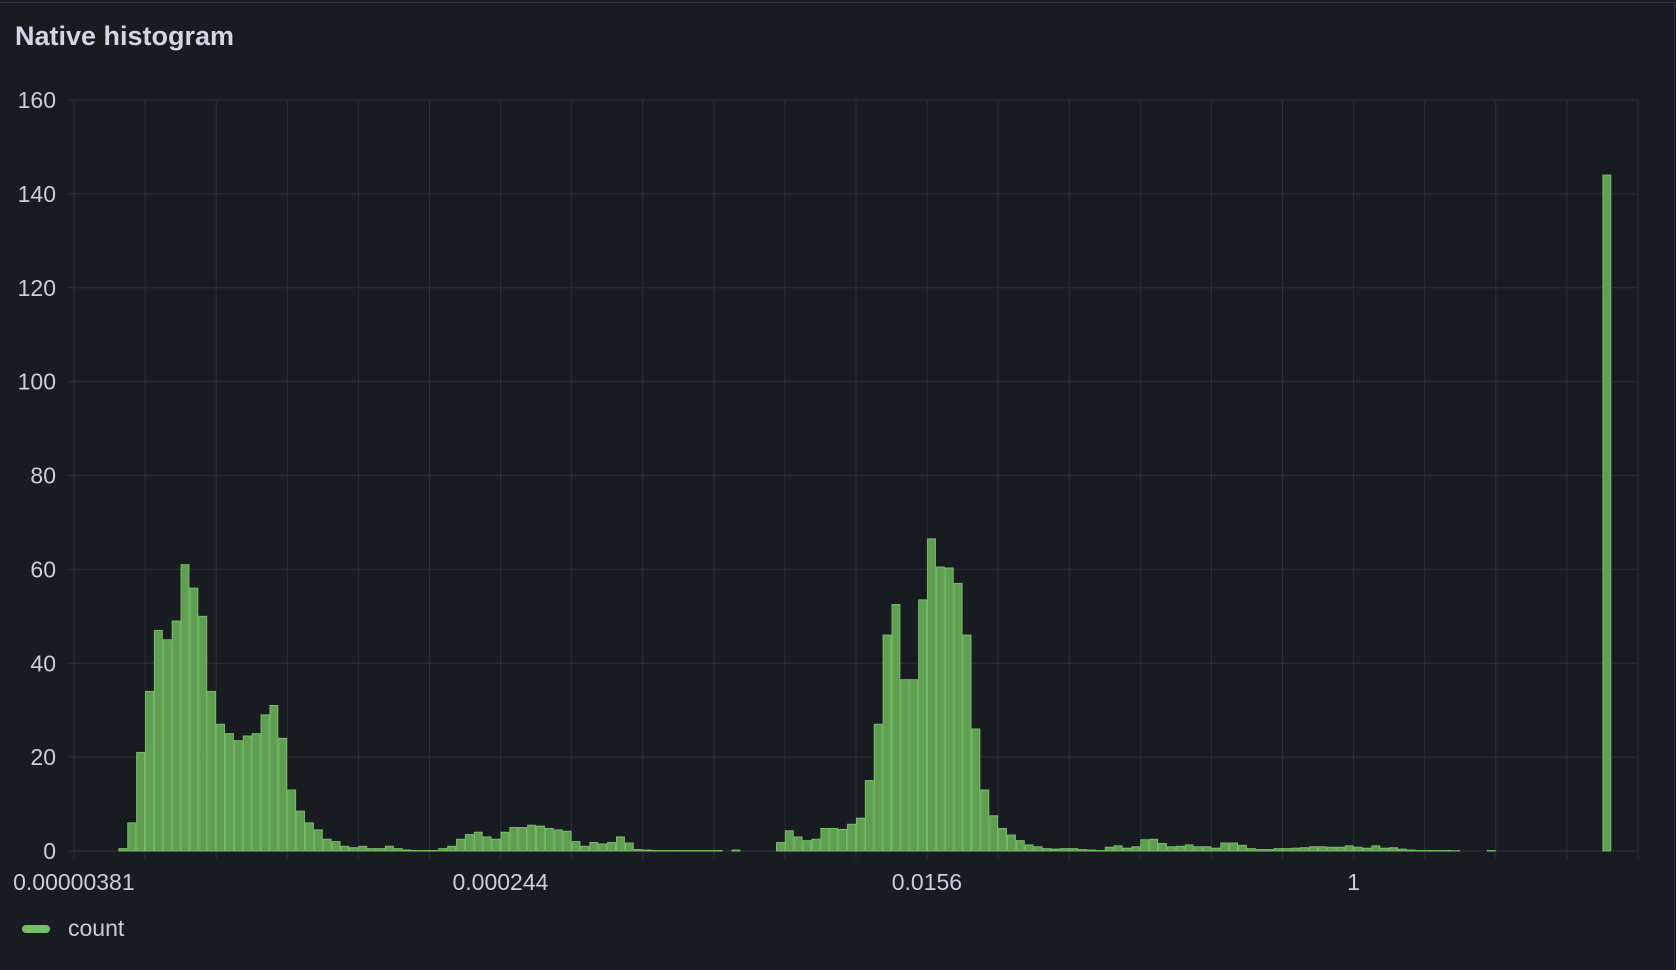 Image resolution: width=1676 pixels, height=970 pixels. Describe the element at coordinates (37, 194) in the screenshot. I see `y-tick-label: 140` at that location.